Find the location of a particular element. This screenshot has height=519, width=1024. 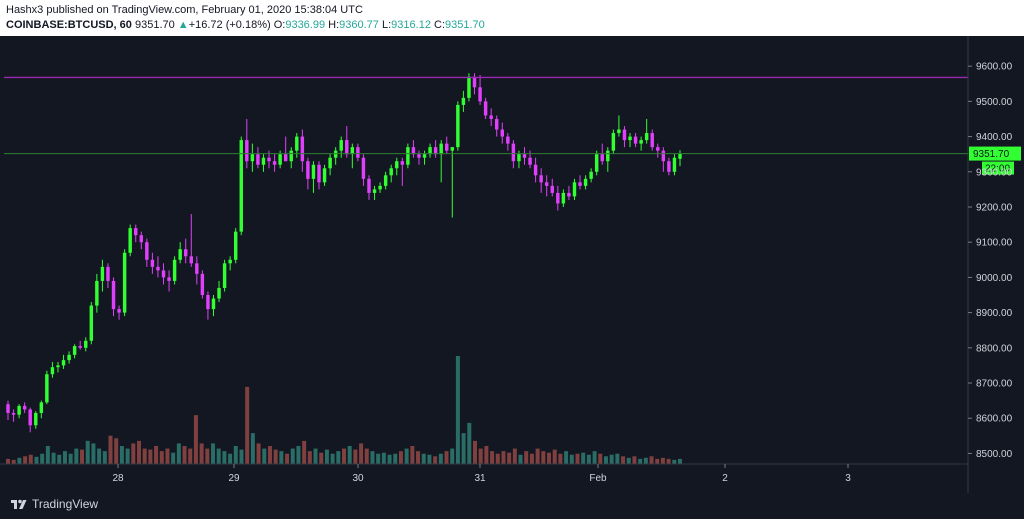

y-tick-label: 8700.00 is located at coordinates (994, 384).